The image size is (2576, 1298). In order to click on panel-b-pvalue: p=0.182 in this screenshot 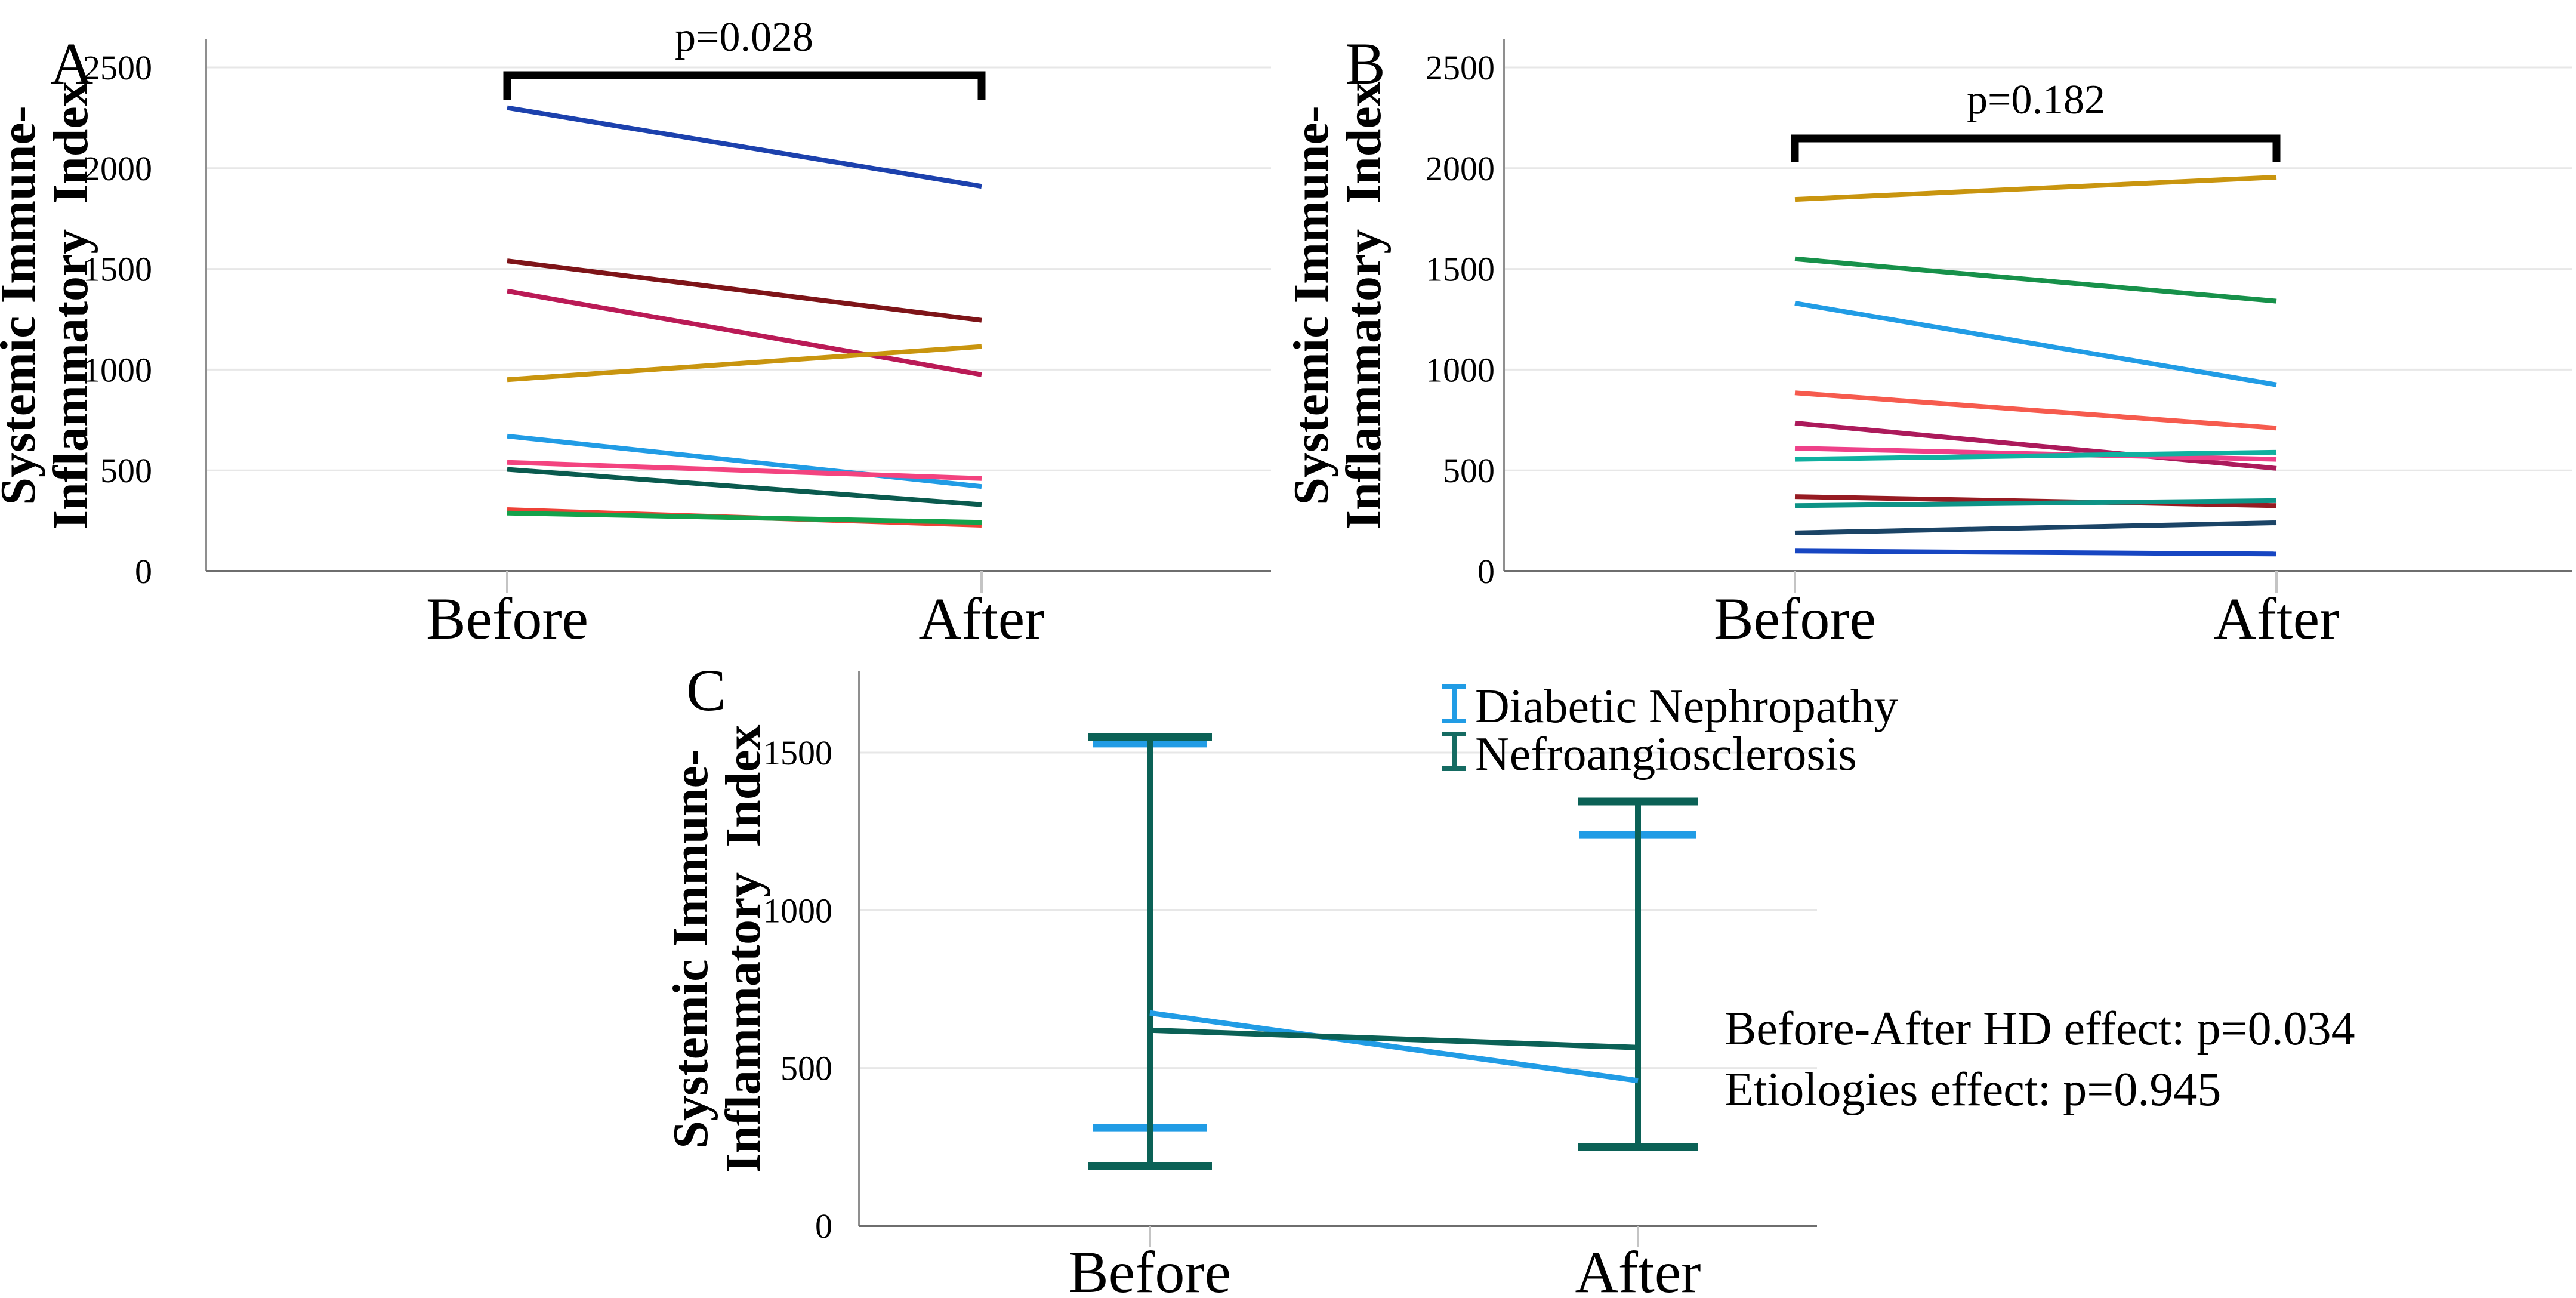, I will do `click(2036, 100)`.